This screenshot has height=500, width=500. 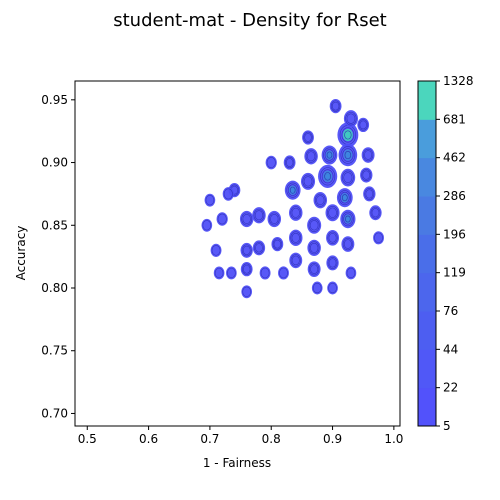 What do you see at coordinates (54, 351) in the screenshot?
I see `y-tick-label: 0.75` at bounding box center [54, 351].